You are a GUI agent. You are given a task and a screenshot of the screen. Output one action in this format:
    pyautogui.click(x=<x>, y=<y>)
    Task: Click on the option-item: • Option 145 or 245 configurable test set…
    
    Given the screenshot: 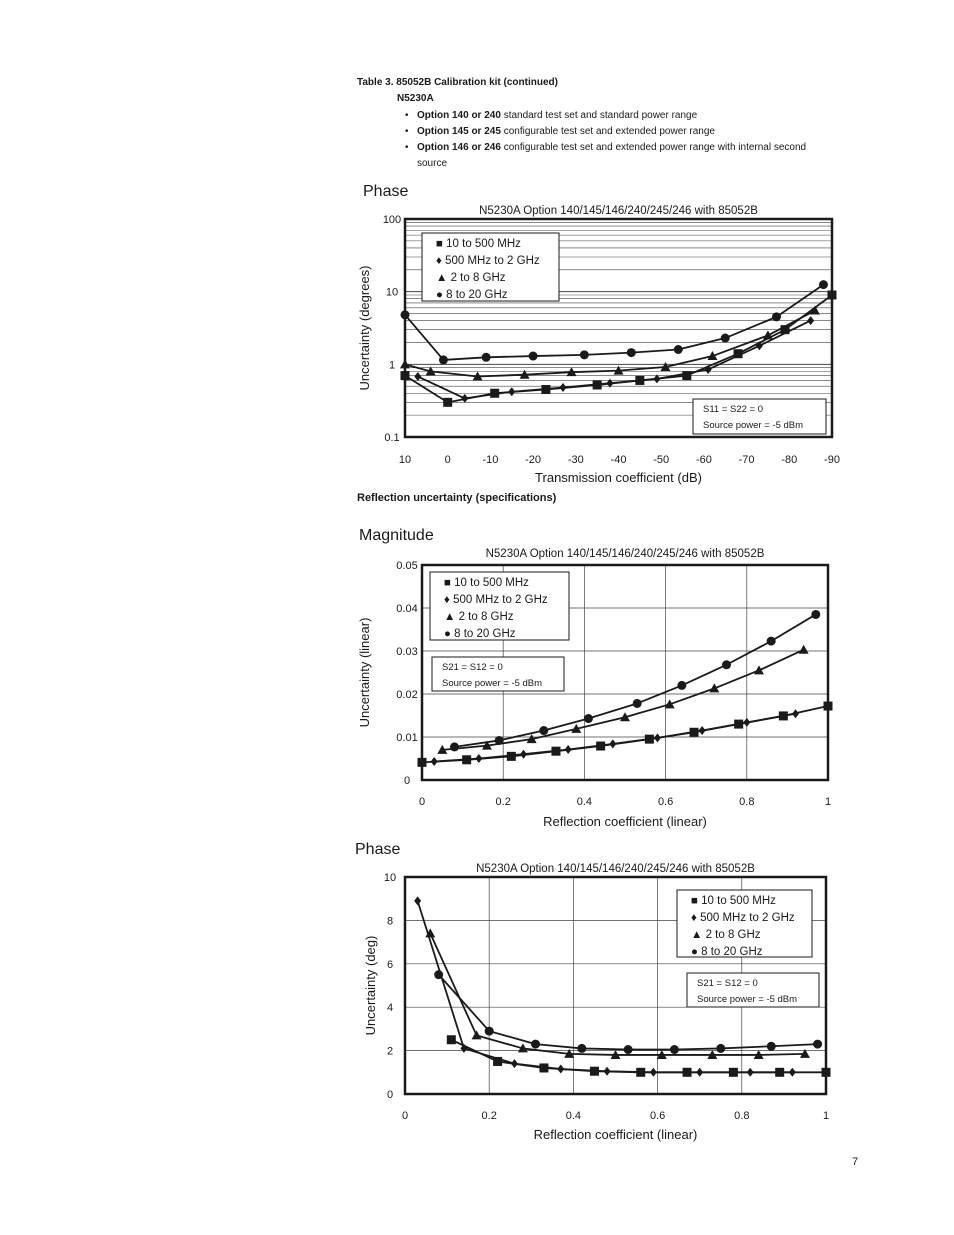 What is the action you would take?
    pyautogui.click(x=615, y=132)
    